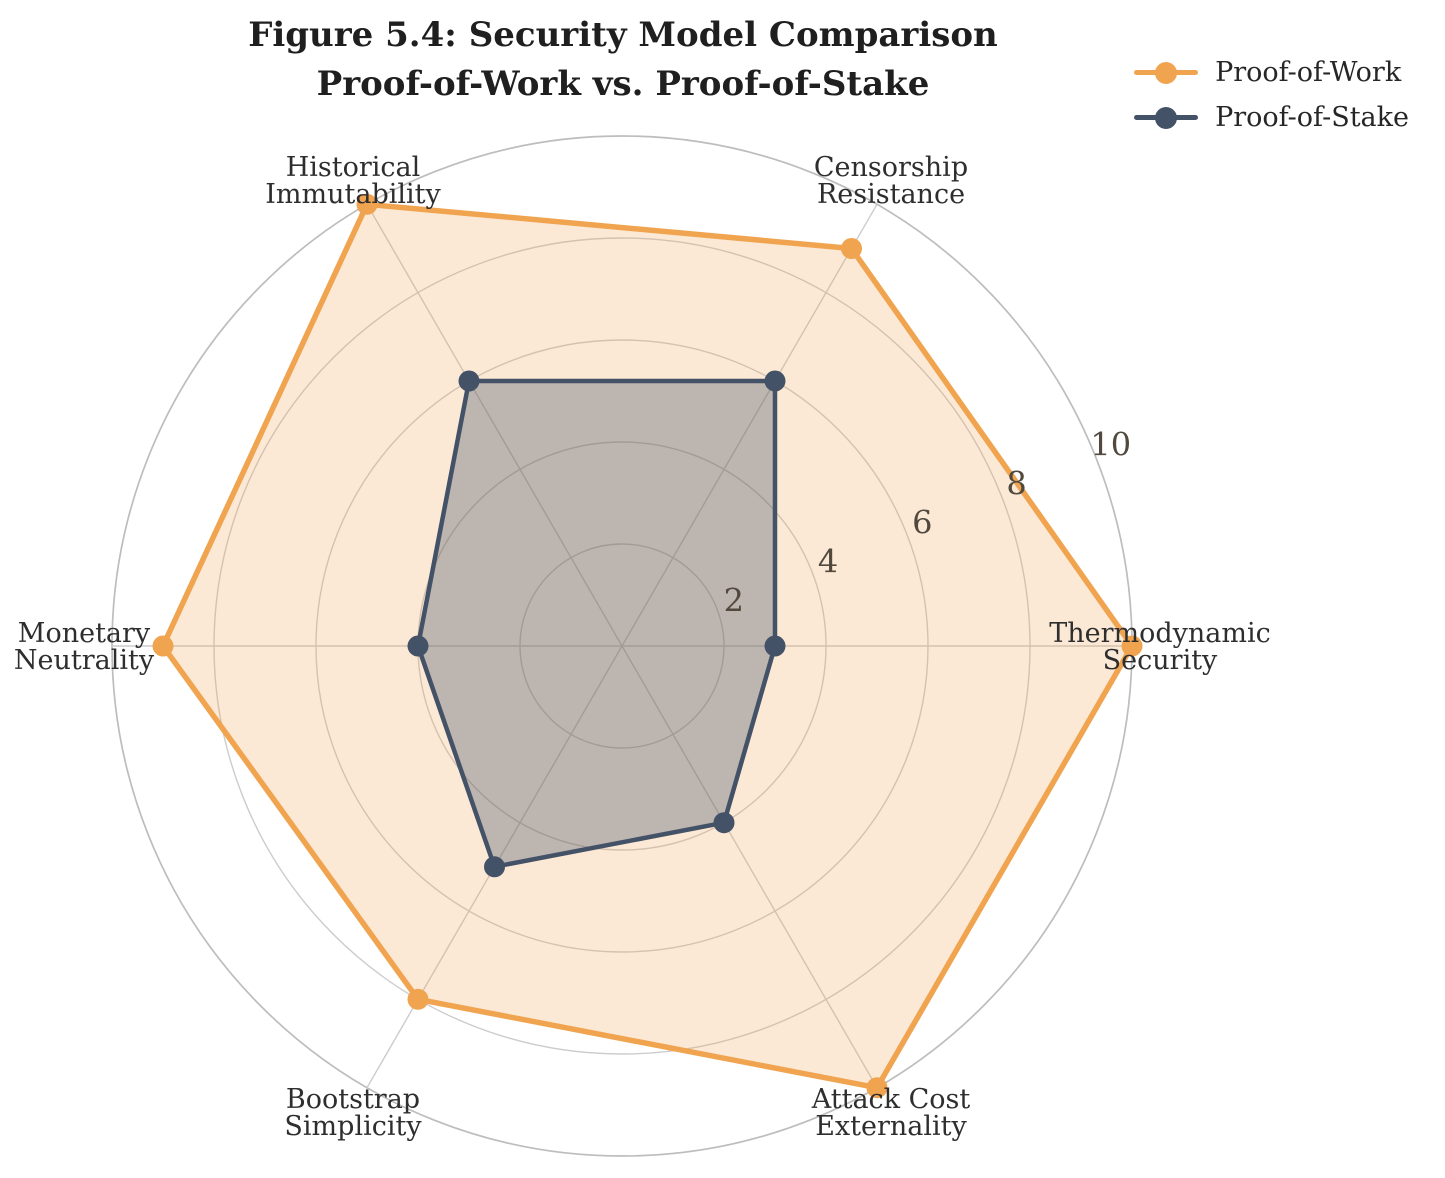  What do you see at coordinates (1160, 660) in the screenshot?
I see `axis-label-line: Security` at bounding box center [1160, 660].